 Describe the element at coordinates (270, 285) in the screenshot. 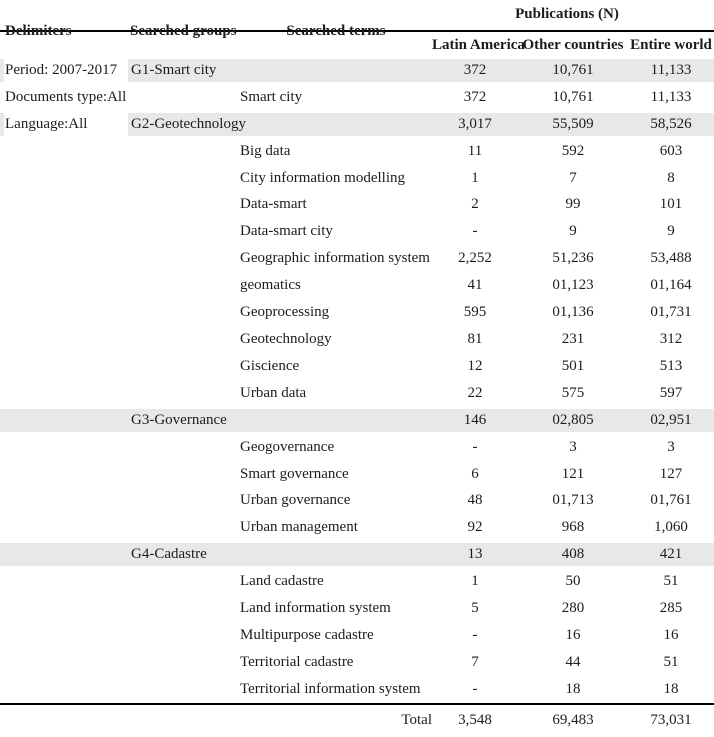

I see `term-cell: geomatics` at that location.